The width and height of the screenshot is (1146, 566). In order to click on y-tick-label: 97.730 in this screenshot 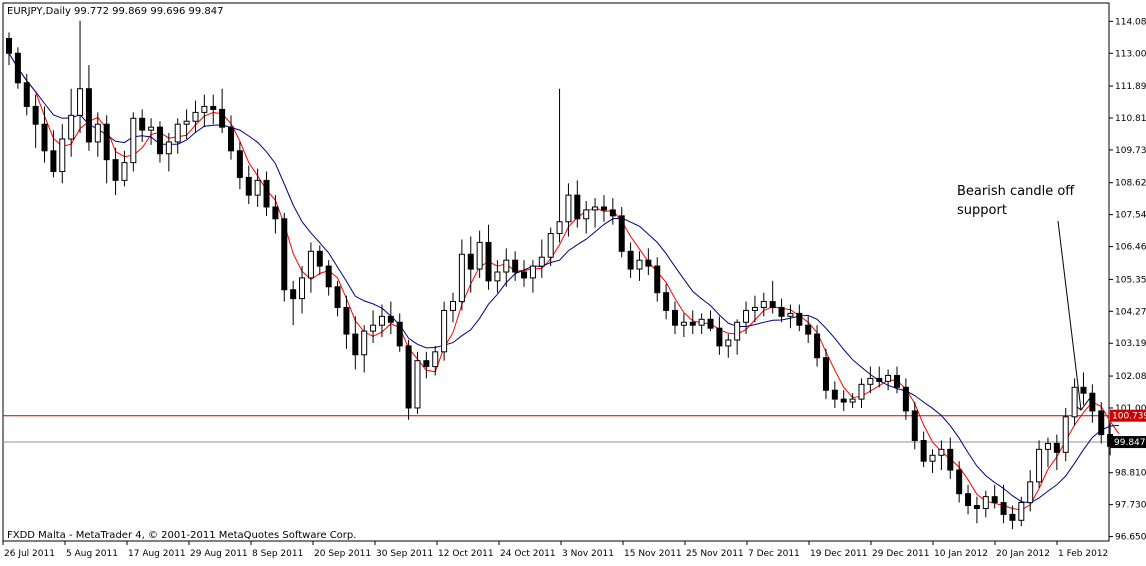, I will do `click(1130, 506)`.